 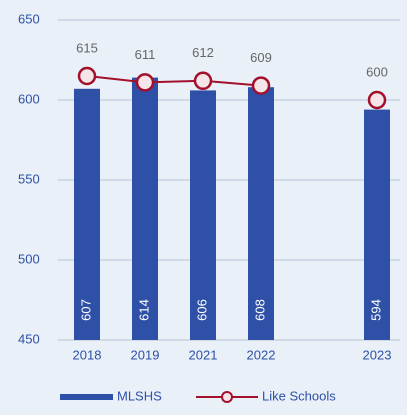 I want to click on x-tick-label: 2022, so click(x=261, y=354).